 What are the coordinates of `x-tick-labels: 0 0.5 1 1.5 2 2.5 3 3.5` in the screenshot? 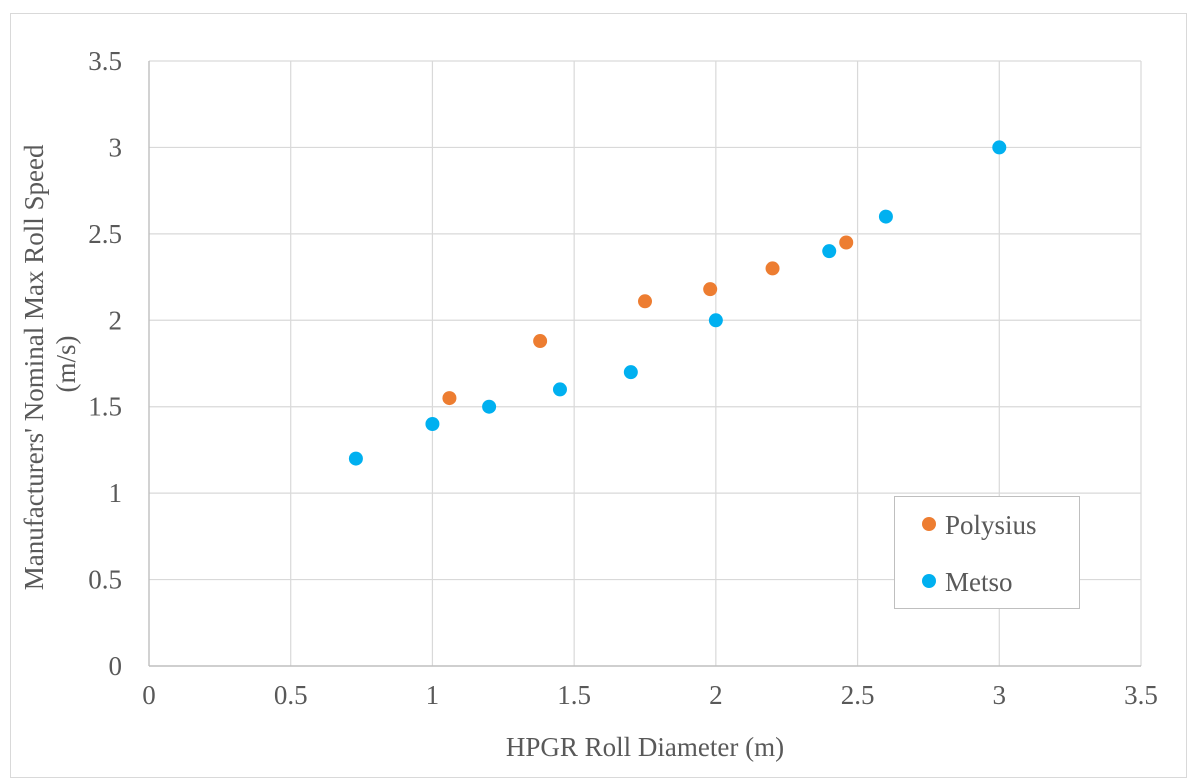 It's located at (650, 695).